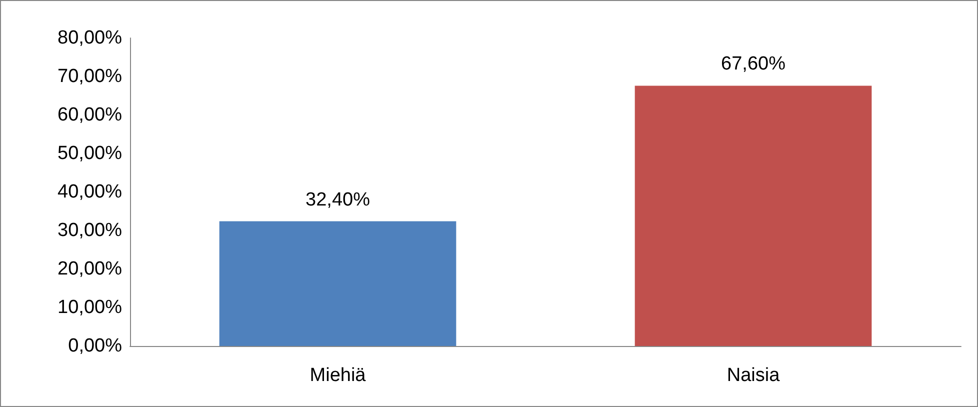 The image size is (978, 407). I want to click on y-tick-label: 0,00%, so click(95, 346).